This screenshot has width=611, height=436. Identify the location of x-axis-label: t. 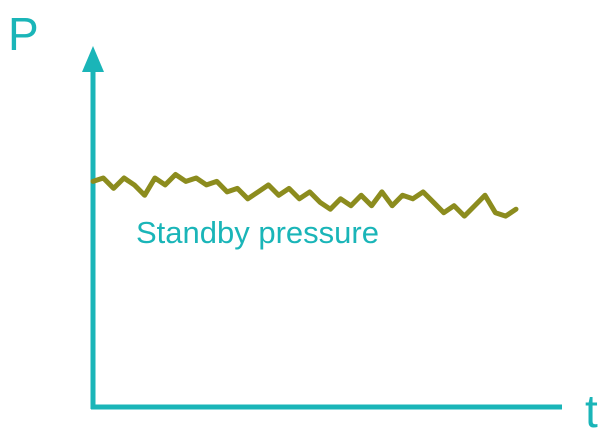
(591, 410).